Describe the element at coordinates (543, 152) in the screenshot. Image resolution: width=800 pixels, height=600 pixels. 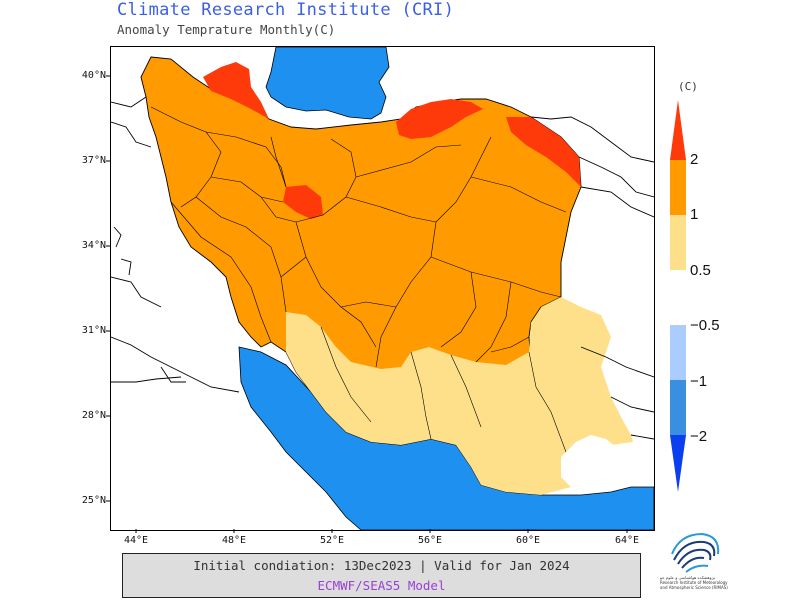
I see `region-anomaly-2-ne` at that location.